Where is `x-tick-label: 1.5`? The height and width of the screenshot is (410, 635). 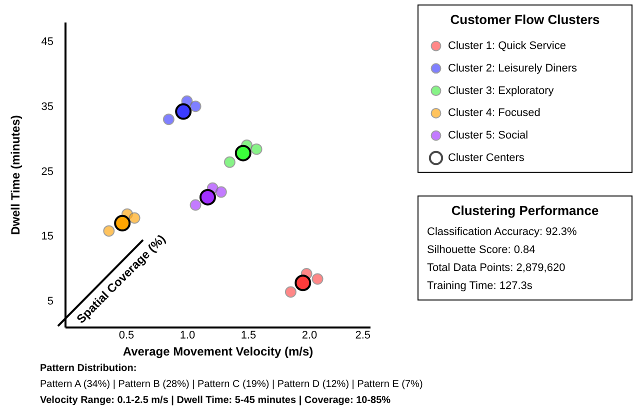 x-tick-label: 1.5 is located at coordinates (248, 336).